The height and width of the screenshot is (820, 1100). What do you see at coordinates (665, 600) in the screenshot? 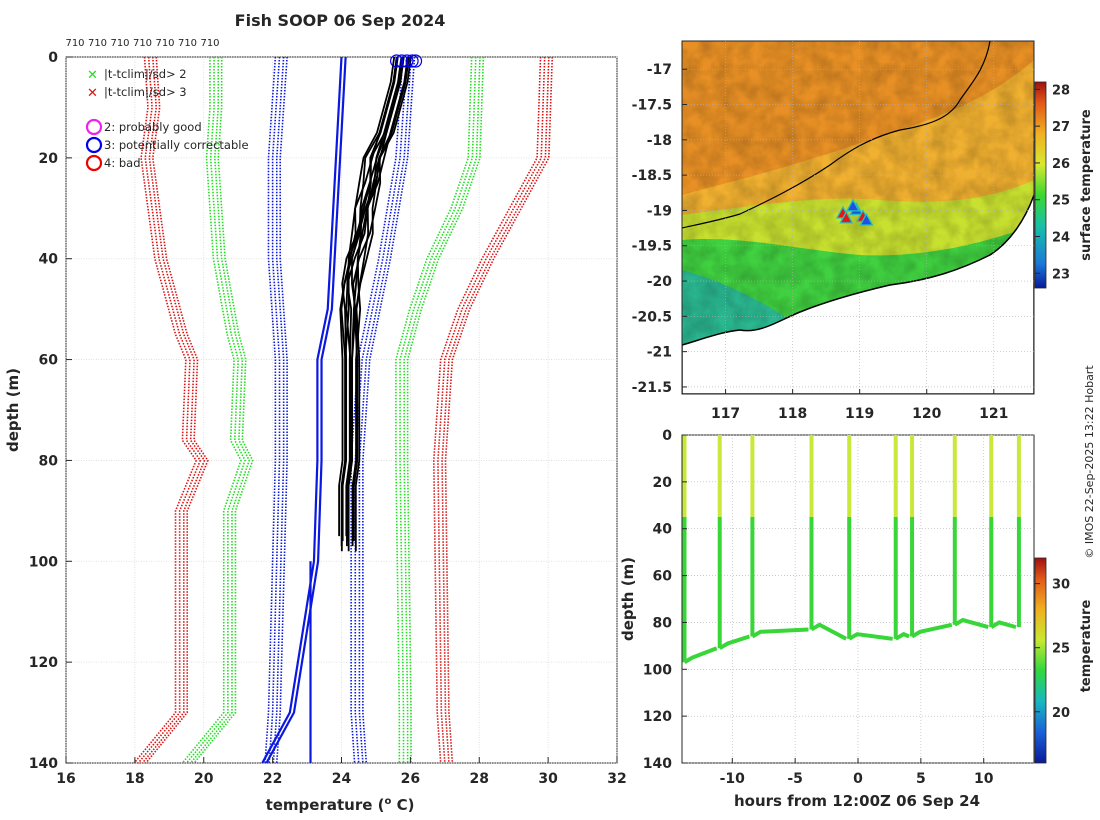
I see `timeseries-y-ticks: 0 20 40 60 80 100 120 140` at bounding box center [665, 600].